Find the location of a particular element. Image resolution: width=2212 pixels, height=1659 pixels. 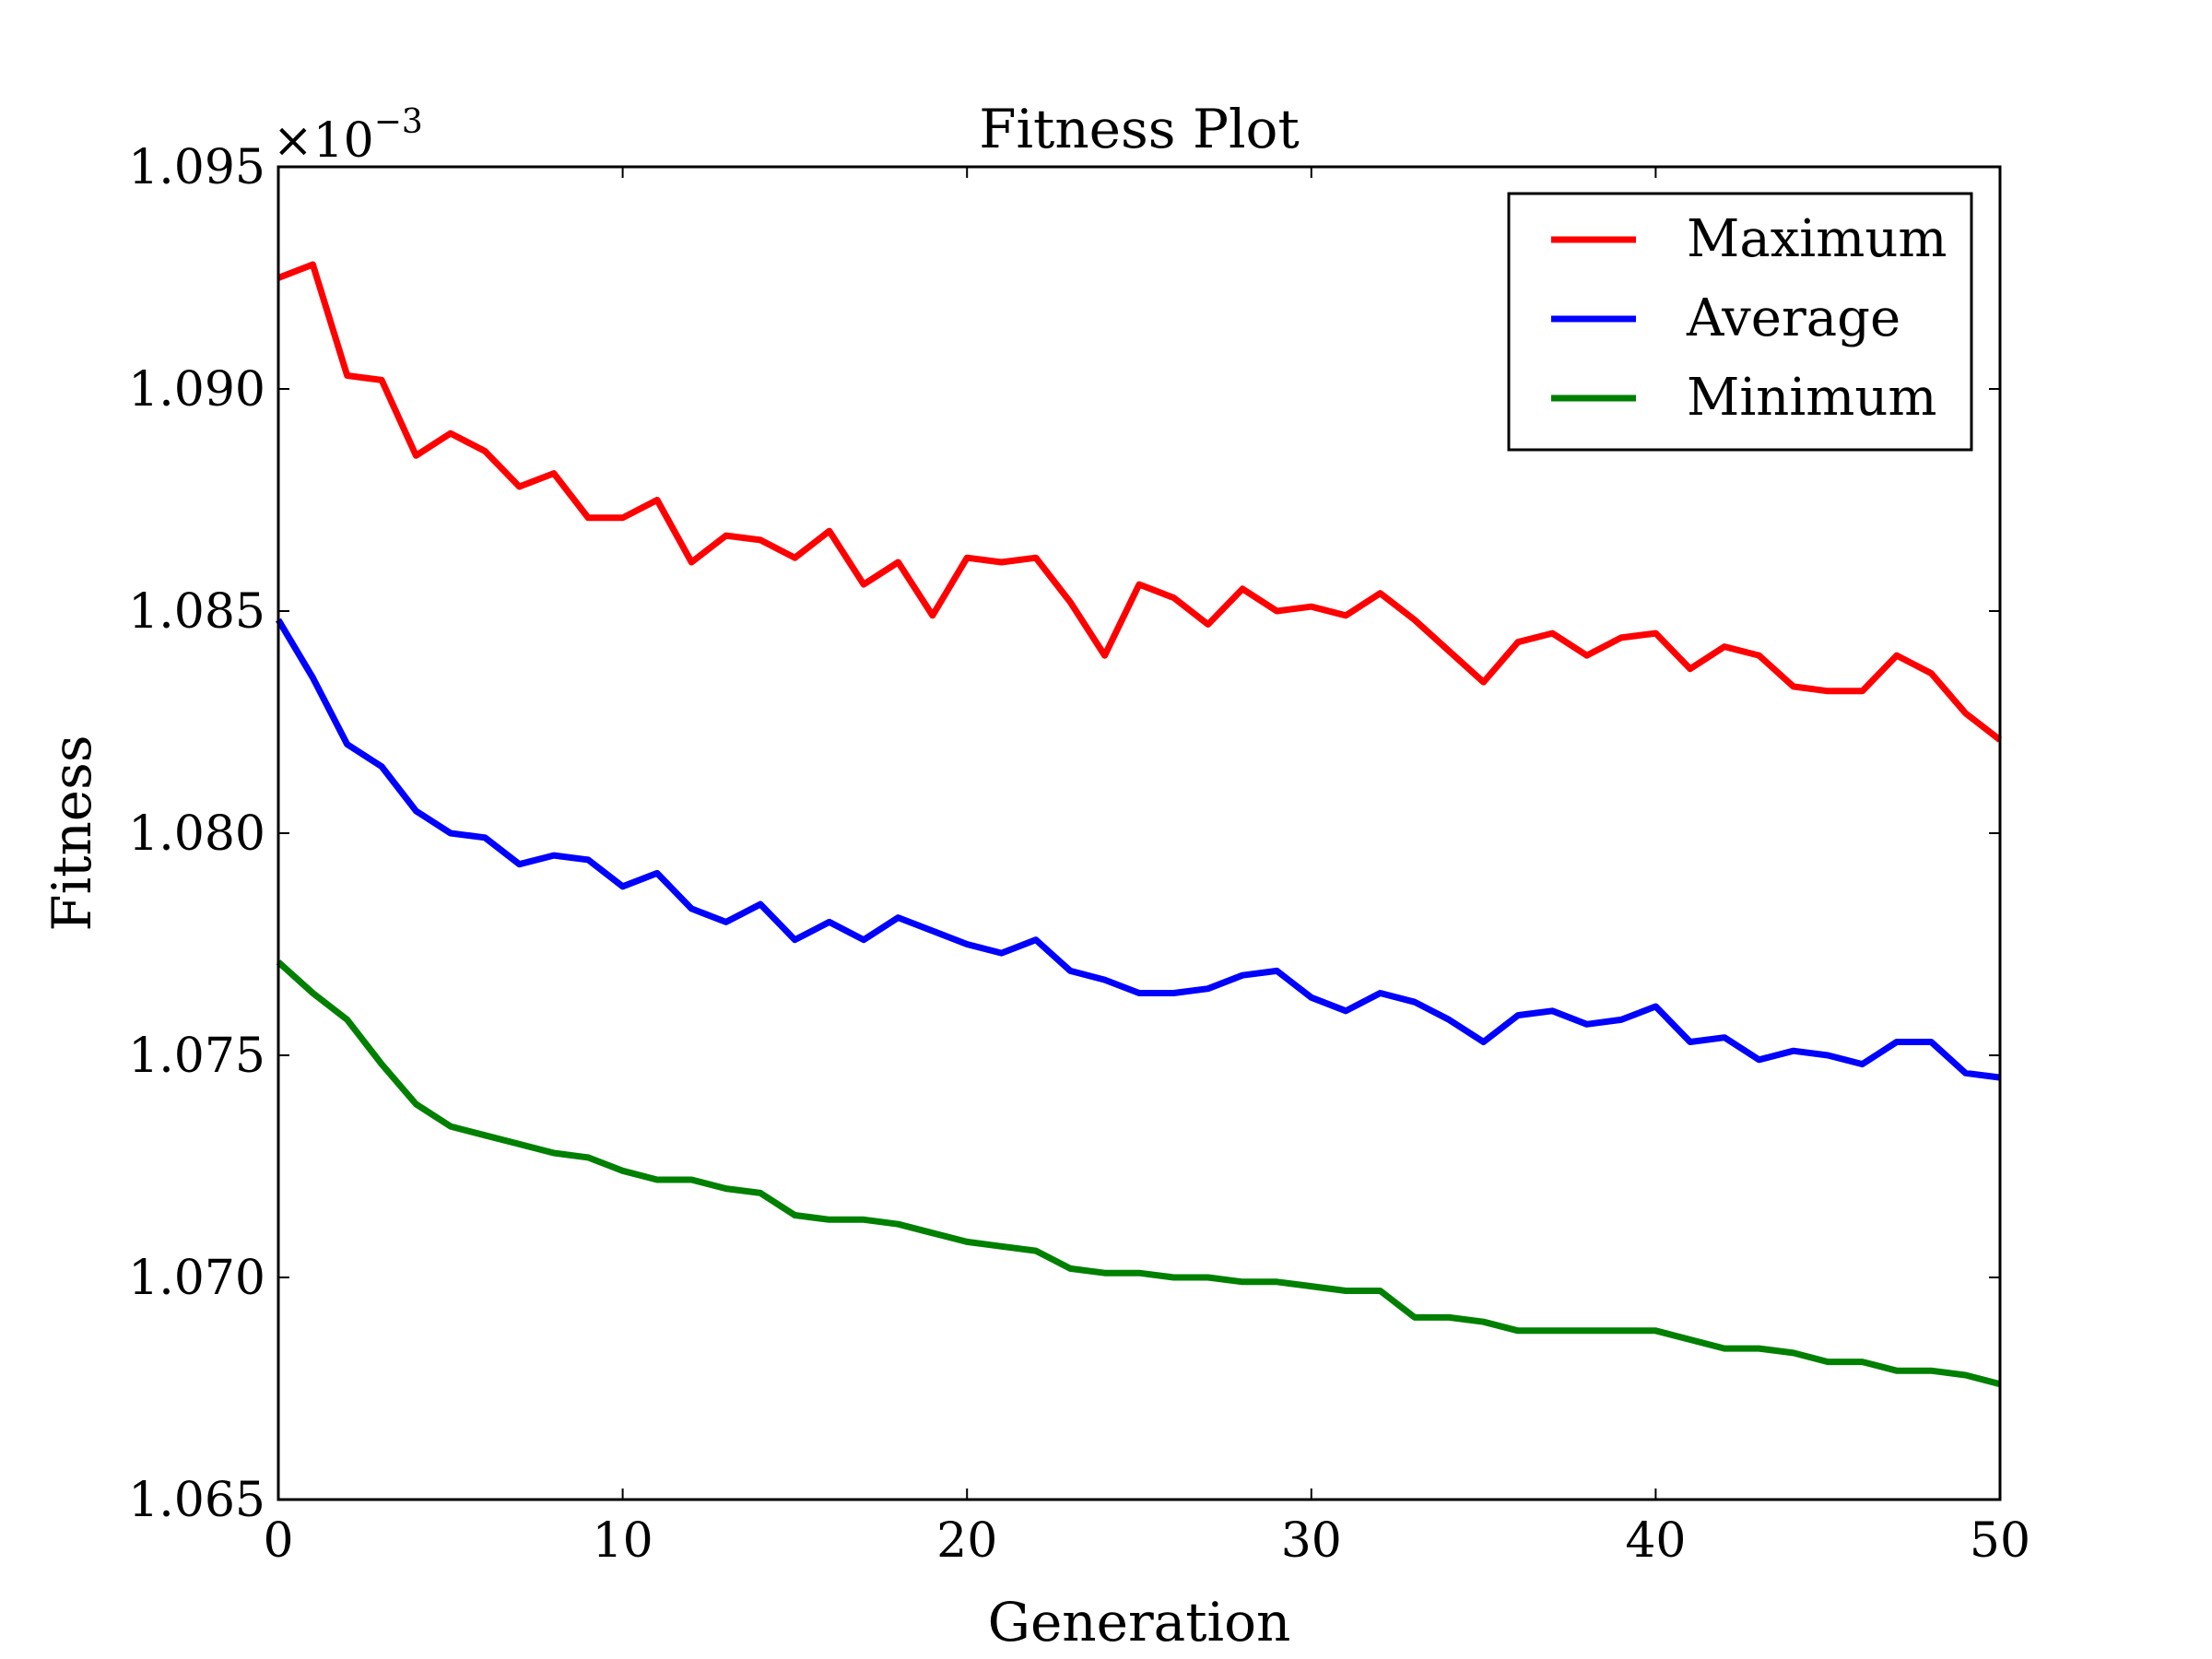

y-tick-label: 1.085 is located at coordinates (196, 612).